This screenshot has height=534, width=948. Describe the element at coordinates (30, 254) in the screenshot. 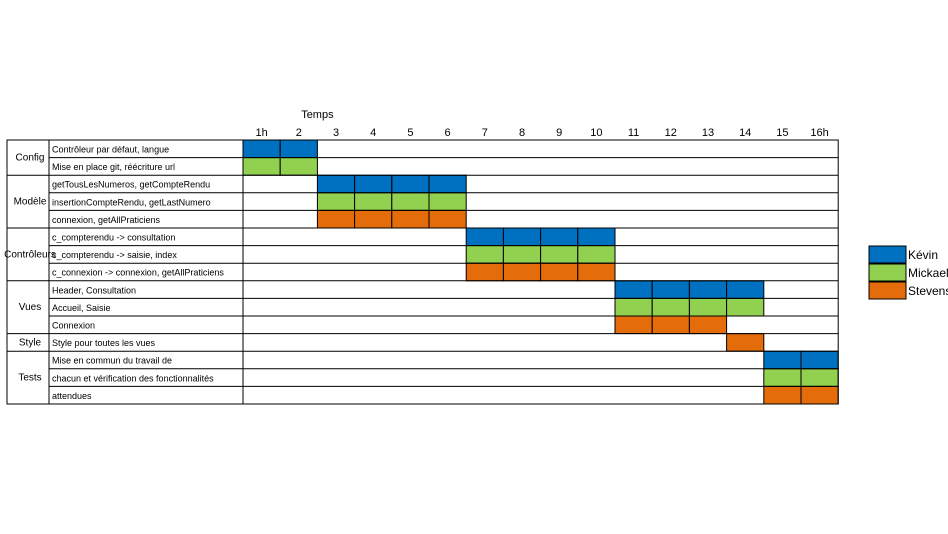

I see `group-label: Contrôleurs` at that location.